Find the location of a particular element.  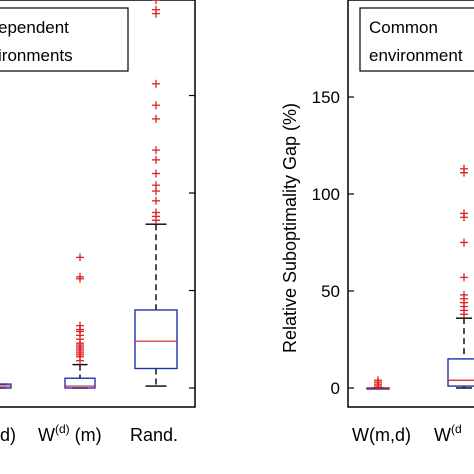

left-xtick-2-base: W is located at coordinates (46, 435).